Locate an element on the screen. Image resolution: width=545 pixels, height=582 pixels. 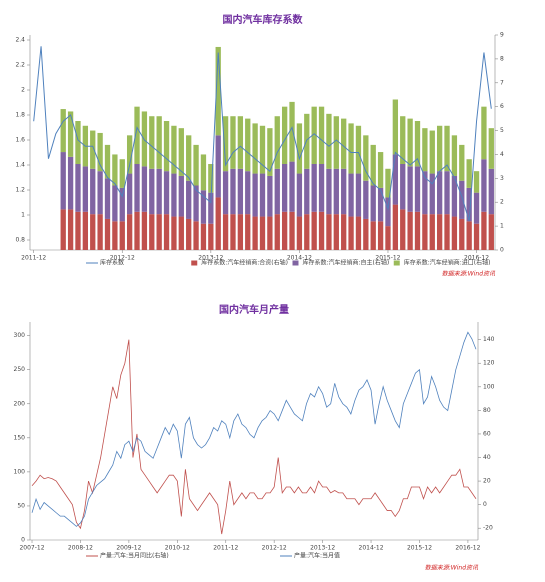
y-tick-label: 1 is located at coordinates (23, 215).